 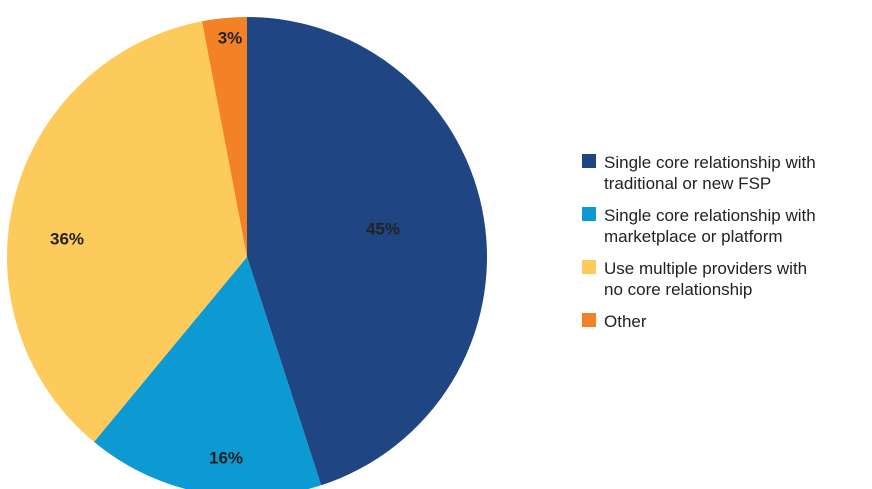 What do you see at coordinates (724, 321) in the screenshot?
I see `legend-item-other: Other` at bounding box center [724, 321].